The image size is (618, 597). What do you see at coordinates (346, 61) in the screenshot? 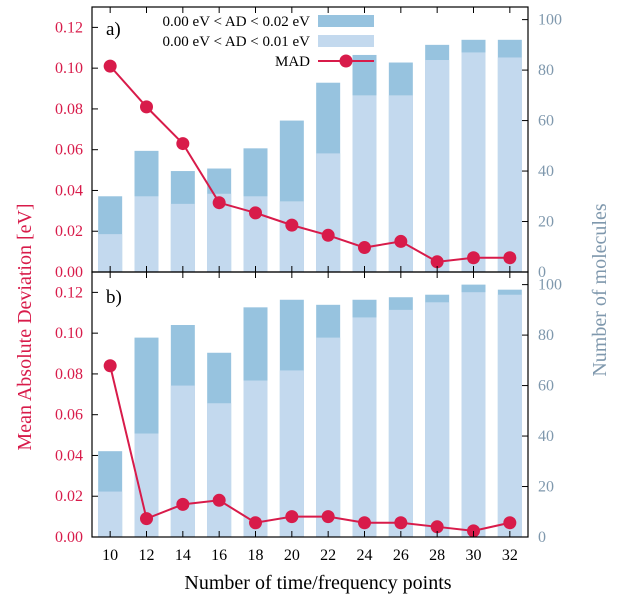
I see `legend-marker-mad` at bounding box center [346, 61].